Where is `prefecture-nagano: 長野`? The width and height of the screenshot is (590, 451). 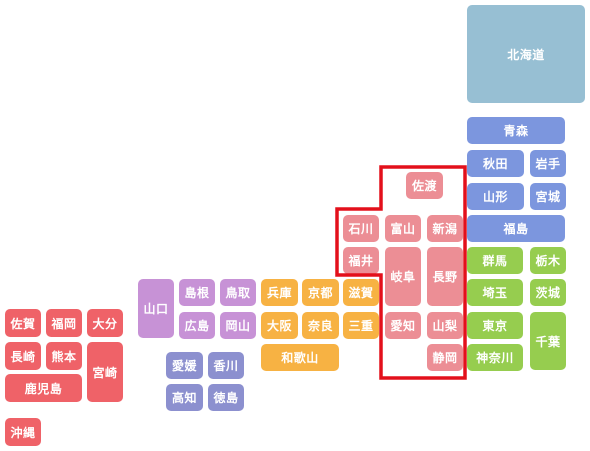 prefecture-nagano: 長野 is located at coordinates (445, 276).